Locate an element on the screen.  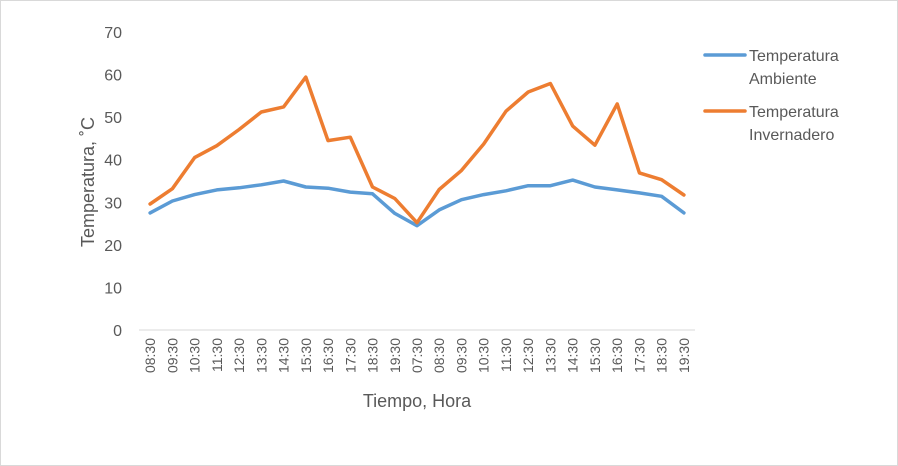
series-line-ambiente is located at coordinates (417, 203).